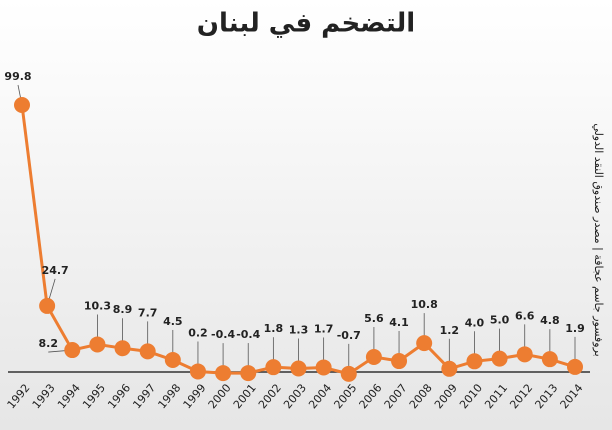 The width and height of the screenshot is (612, 430). I want to click on x-tick-label: 1993, so click(44, 397).